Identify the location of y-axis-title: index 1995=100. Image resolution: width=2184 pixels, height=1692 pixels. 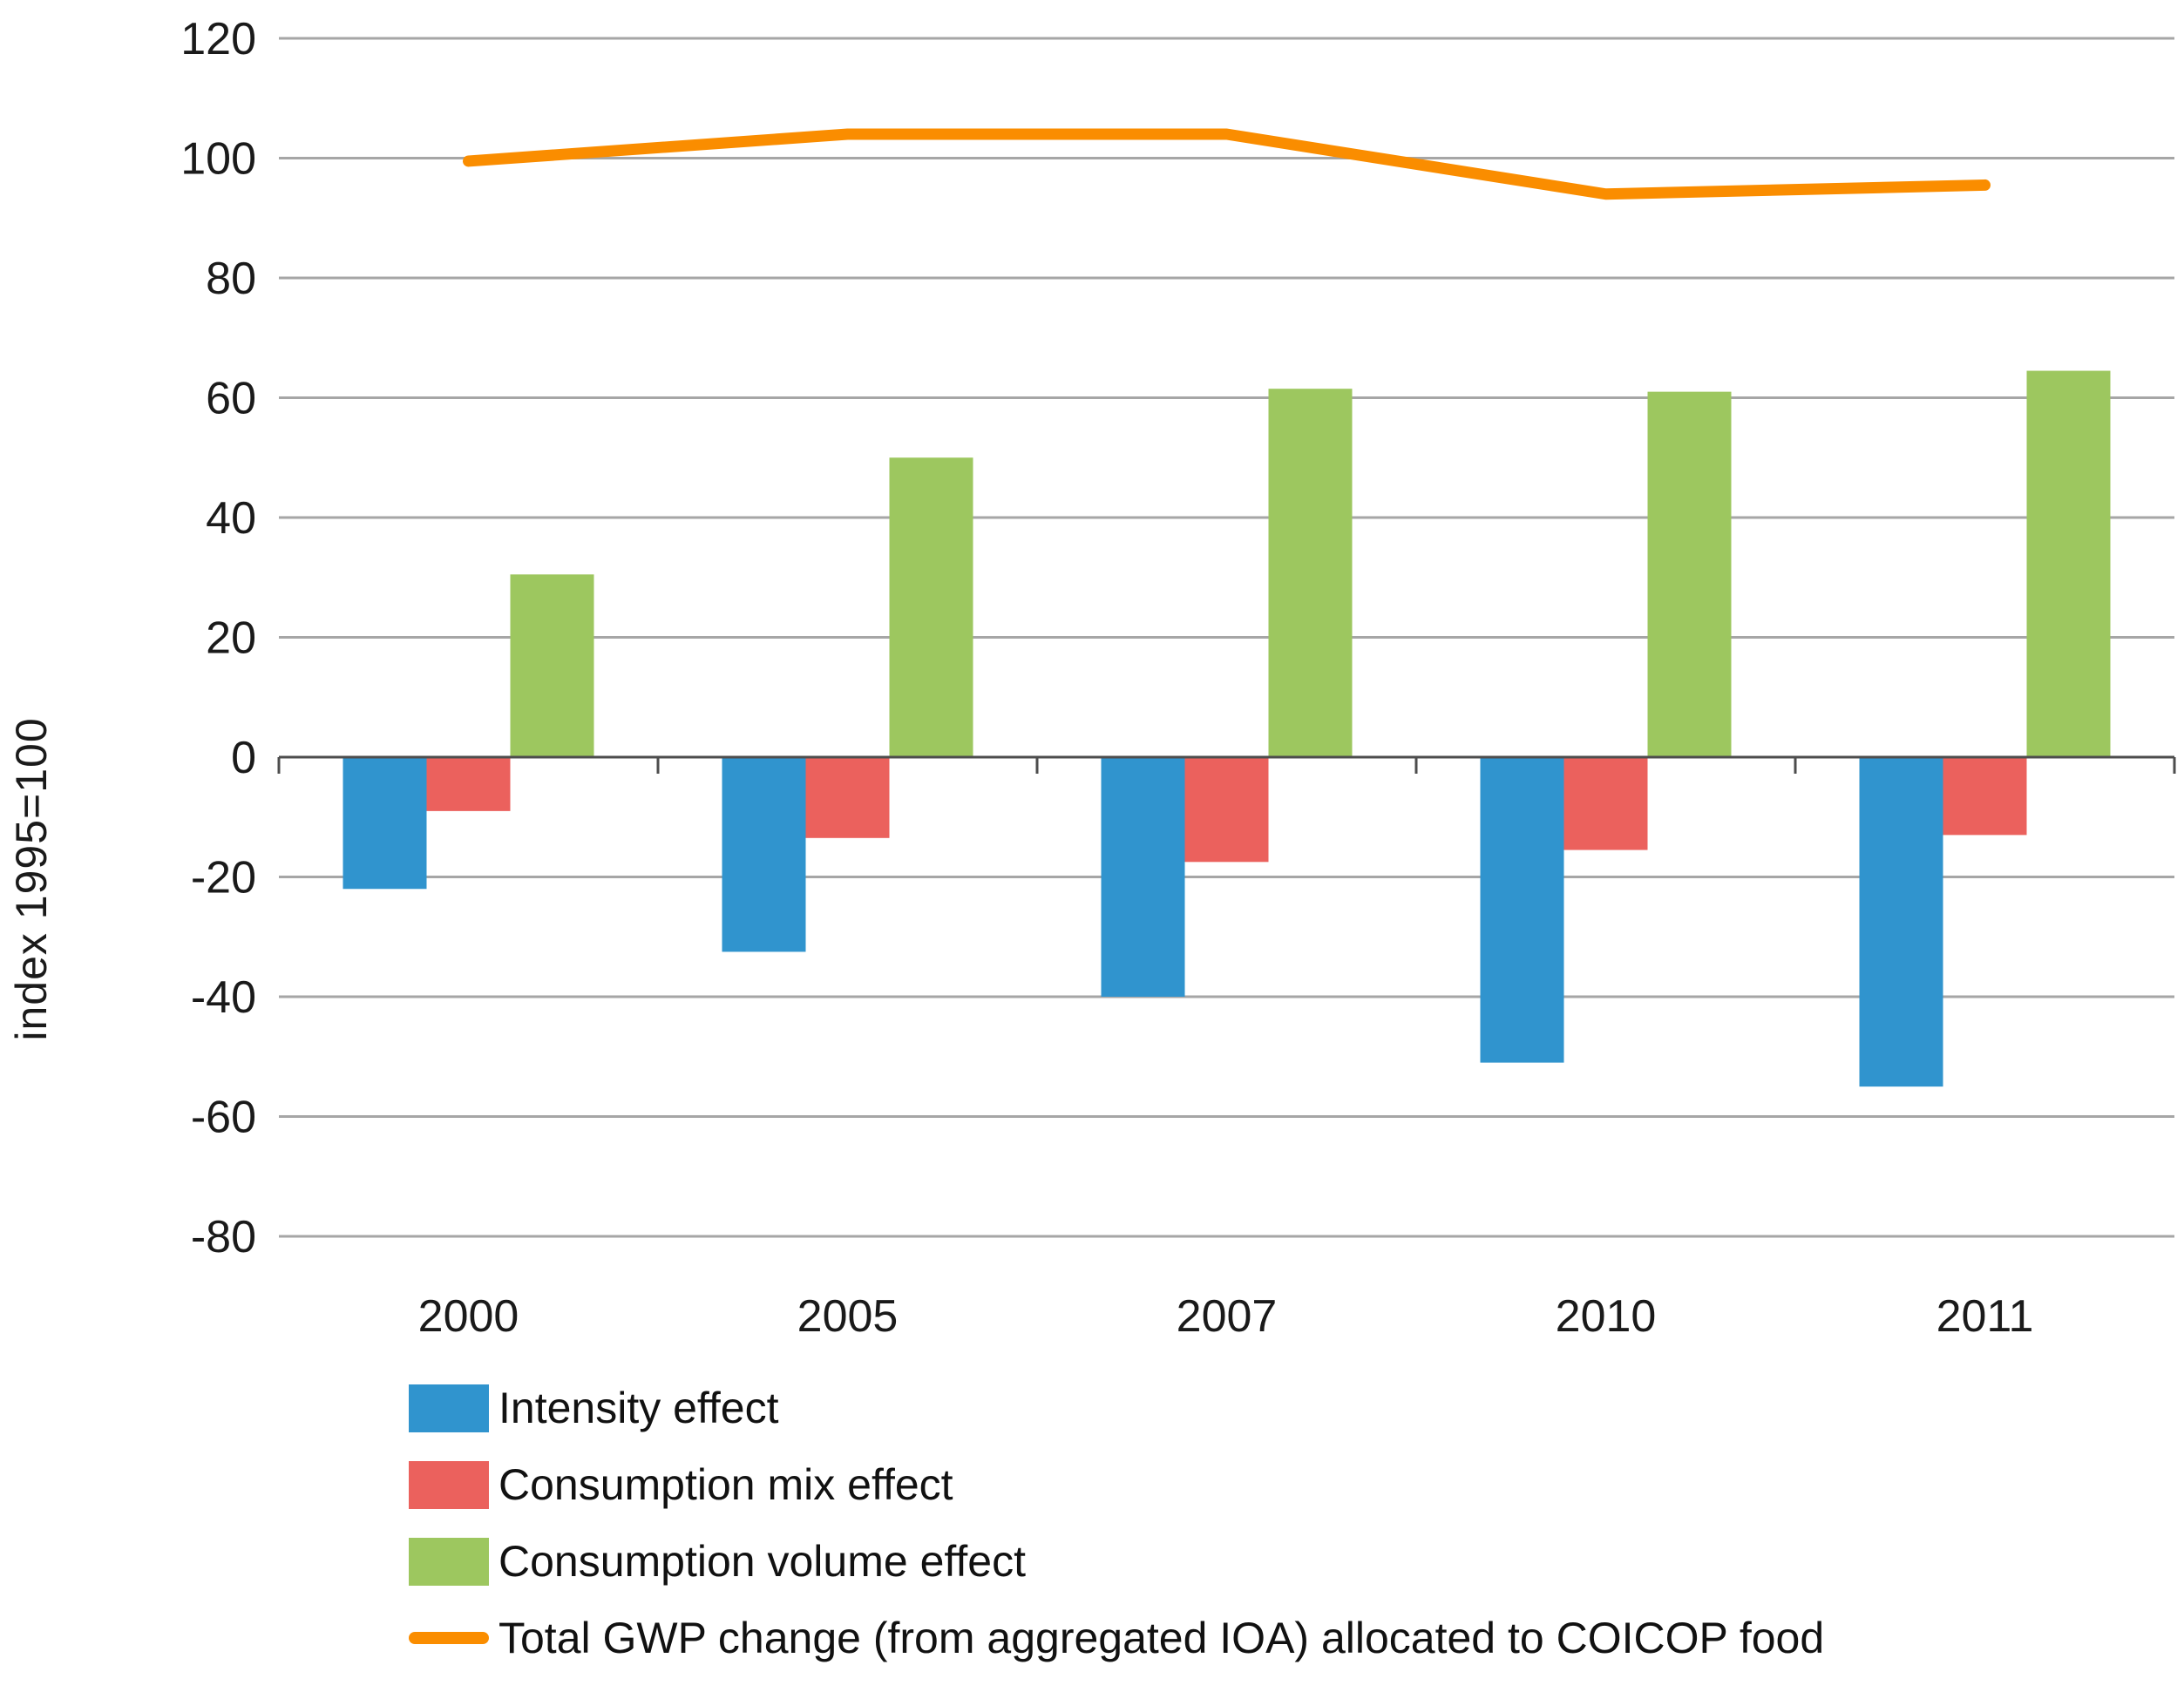
(31, 879).